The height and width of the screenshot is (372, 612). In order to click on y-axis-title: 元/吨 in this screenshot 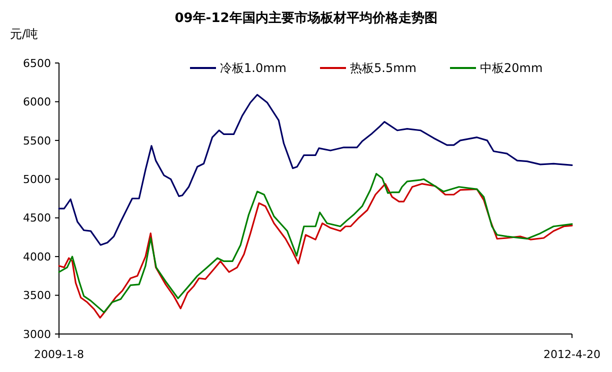, I will do `click(24, 34)`.